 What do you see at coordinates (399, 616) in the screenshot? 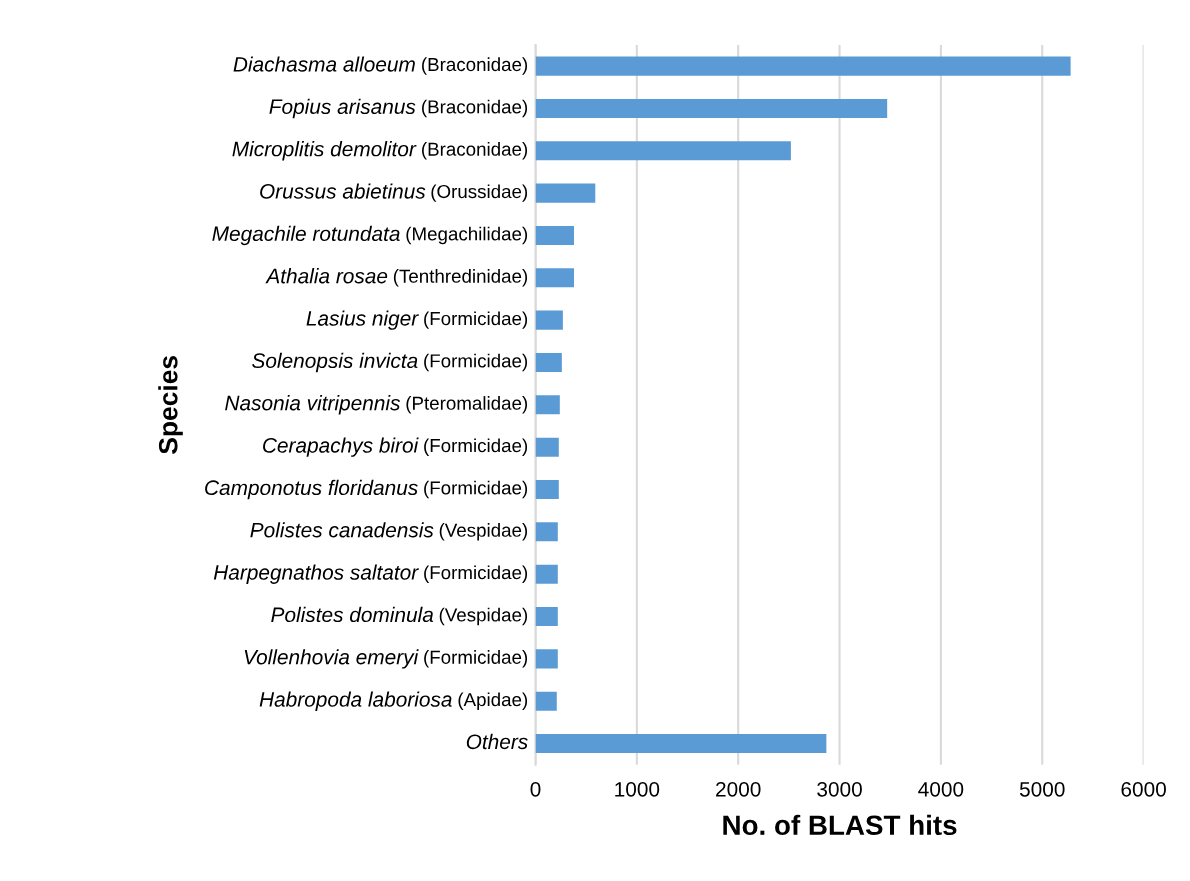
I see `y-tick-label: Polistes dominula (Vespidae)` at bounding box center [399, 616].